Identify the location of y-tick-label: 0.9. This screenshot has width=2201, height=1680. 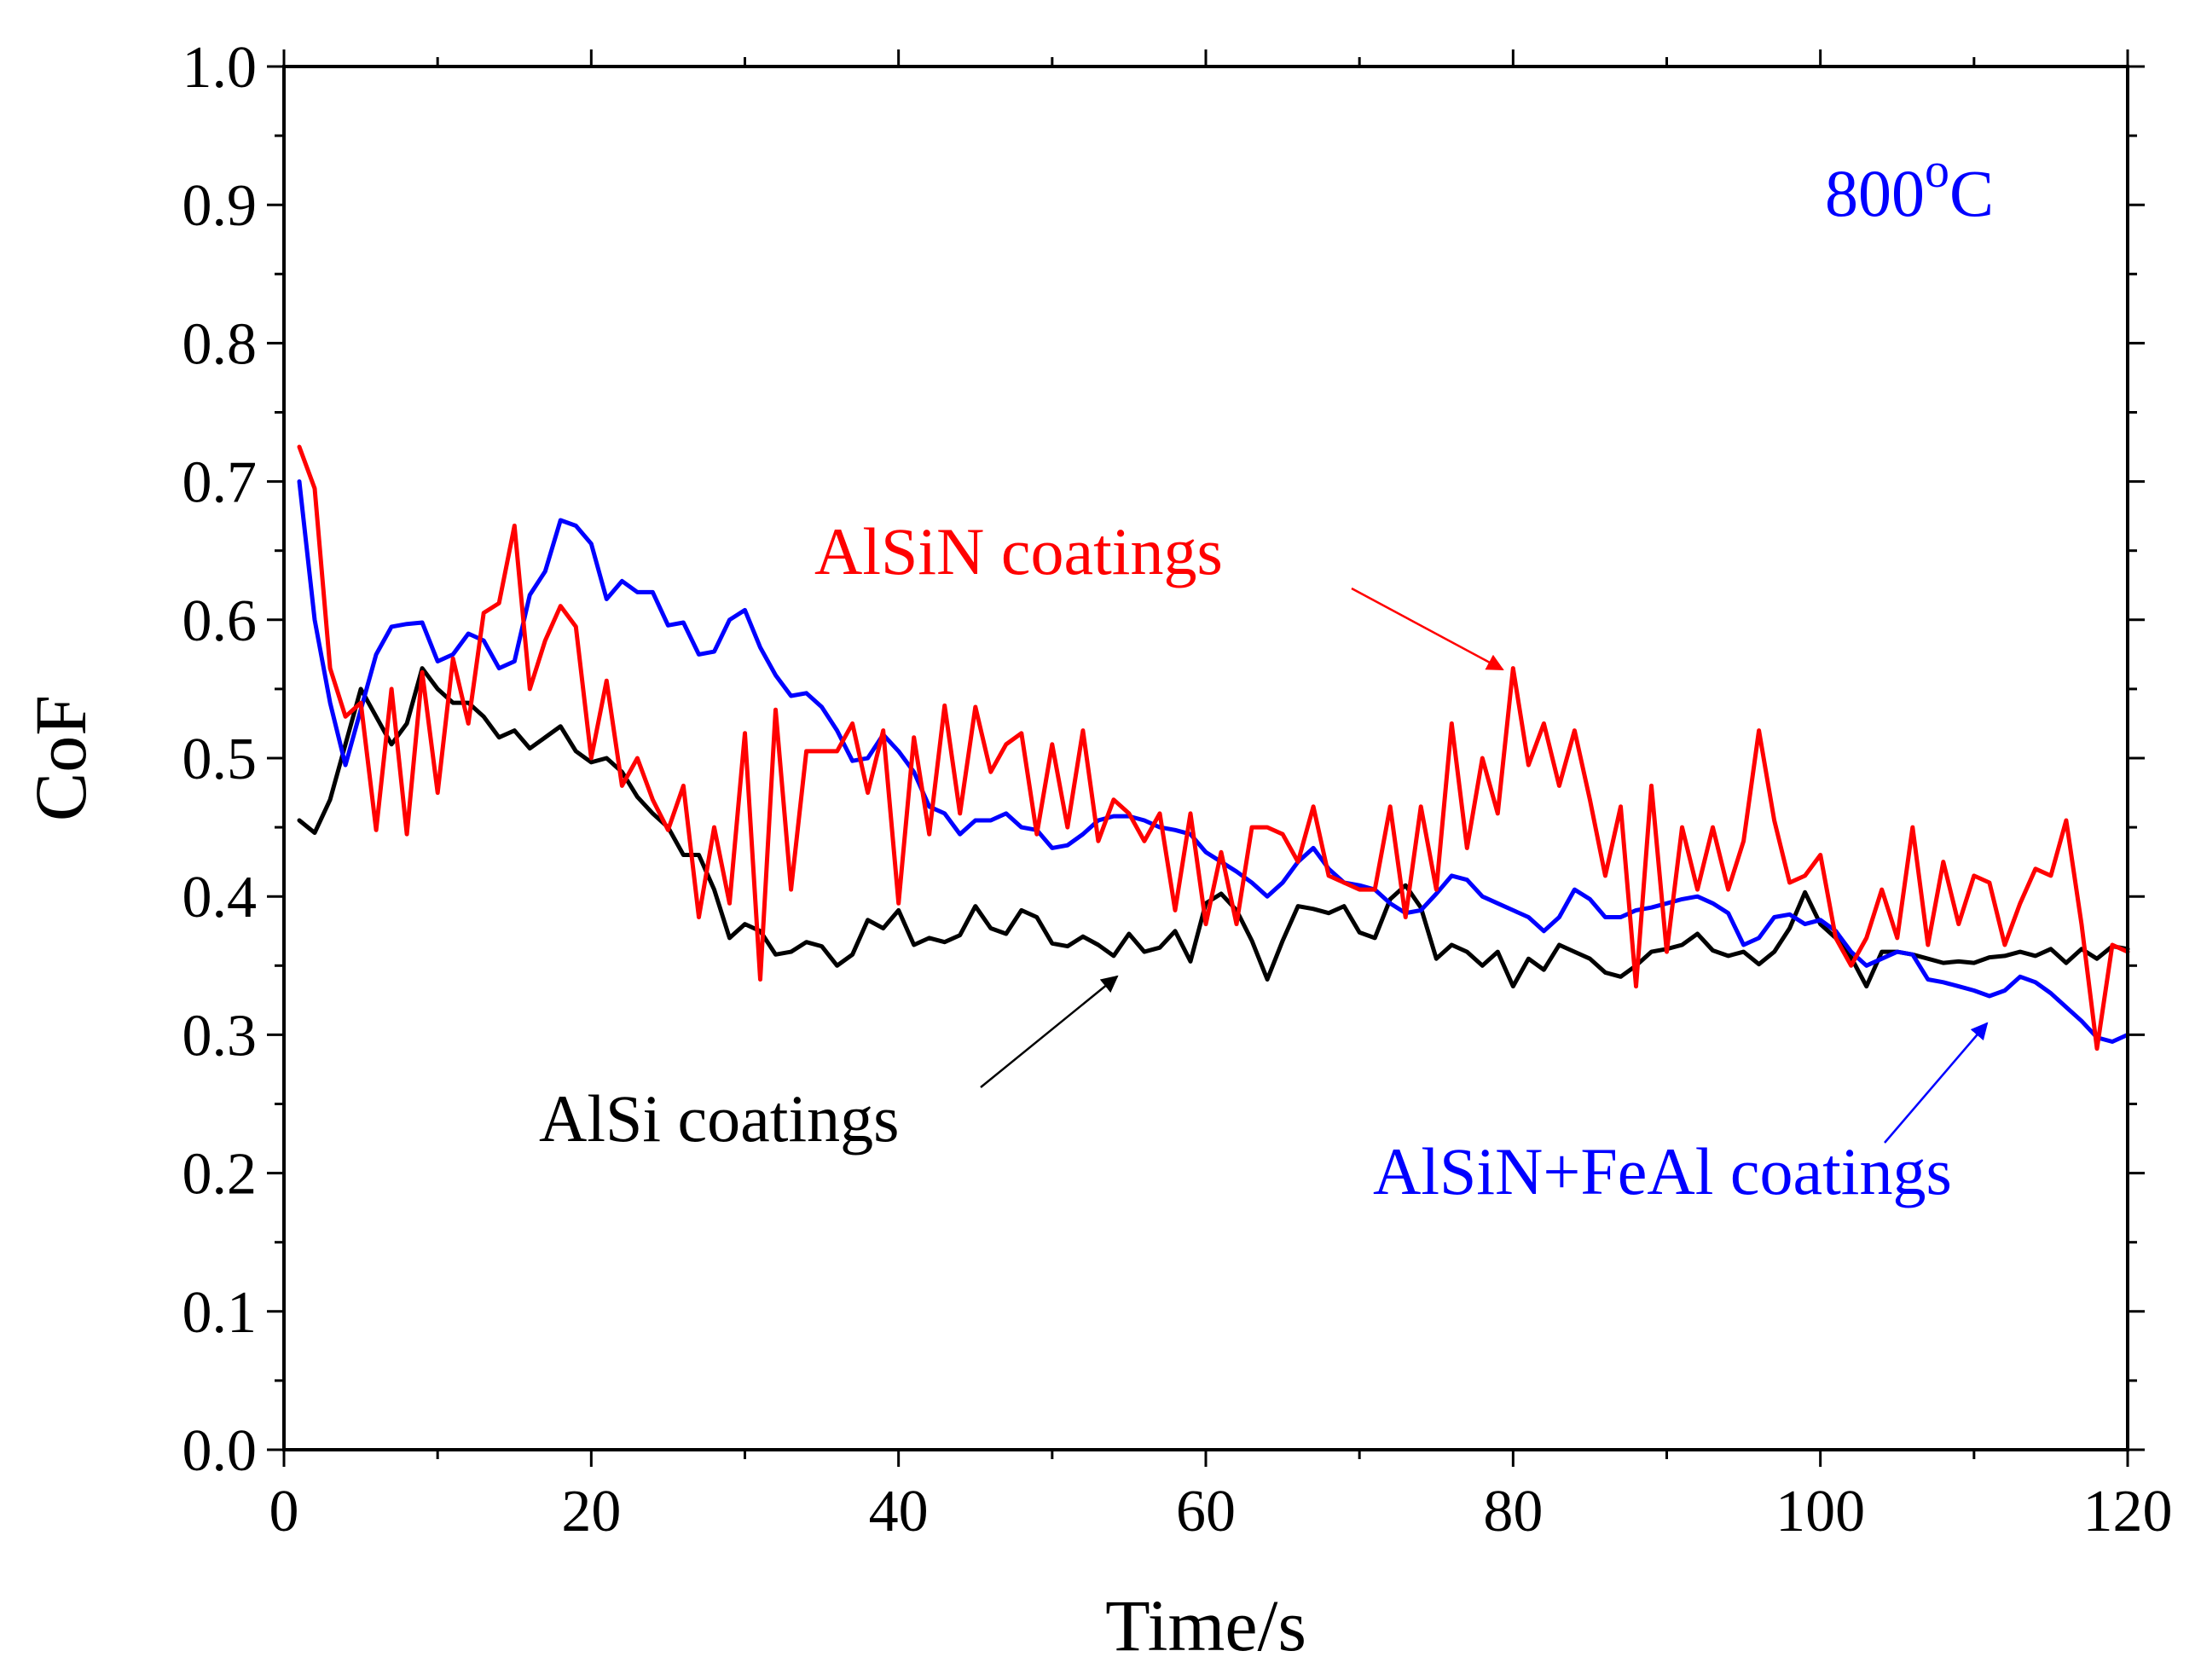
(220, 206).